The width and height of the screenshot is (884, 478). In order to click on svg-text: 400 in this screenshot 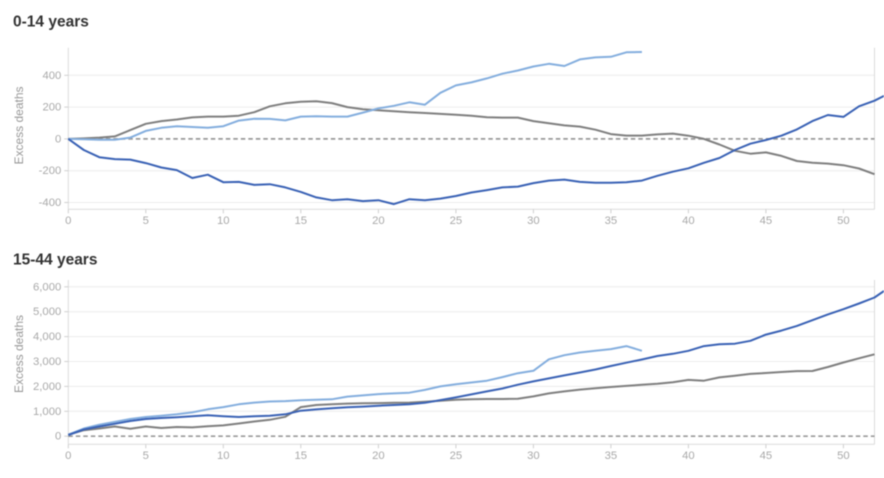, I will do `click(51, 76)`.